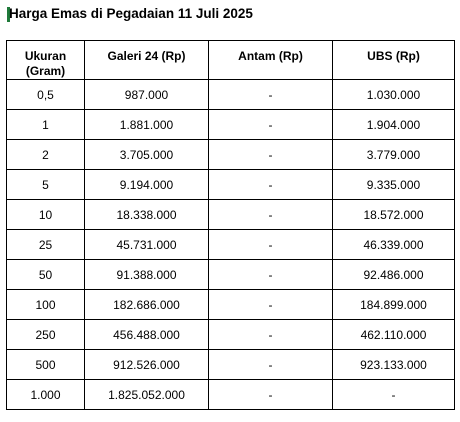 This screenshot has width=460, height=422. I want to click on cell-galeri24-price: 912.526.000, so click(146, 364).